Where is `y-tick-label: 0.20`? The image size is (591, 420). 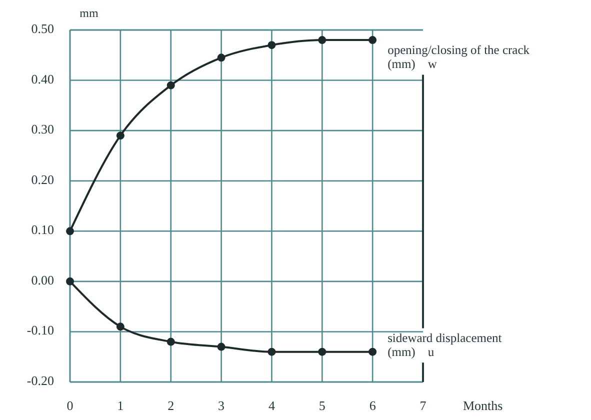
y-tick-label: 0.20 is located at coordinates (42, 179).